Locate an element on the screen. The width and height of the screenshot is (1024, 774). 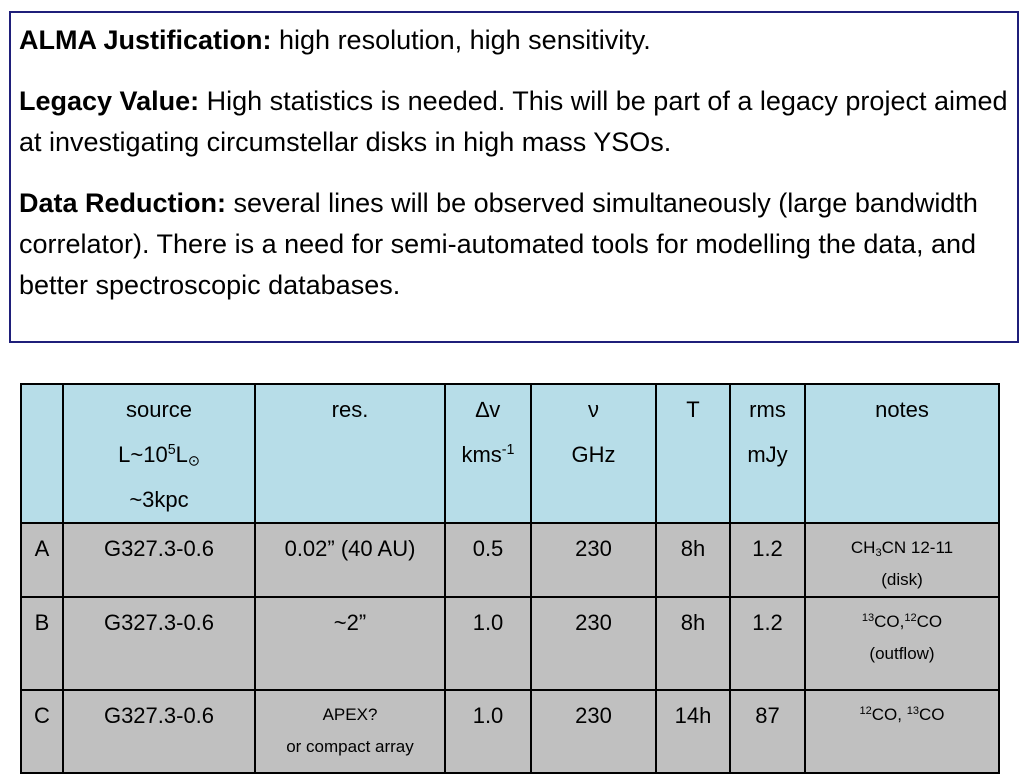
cell-text: (disk) is located at coordinates (902, 579).